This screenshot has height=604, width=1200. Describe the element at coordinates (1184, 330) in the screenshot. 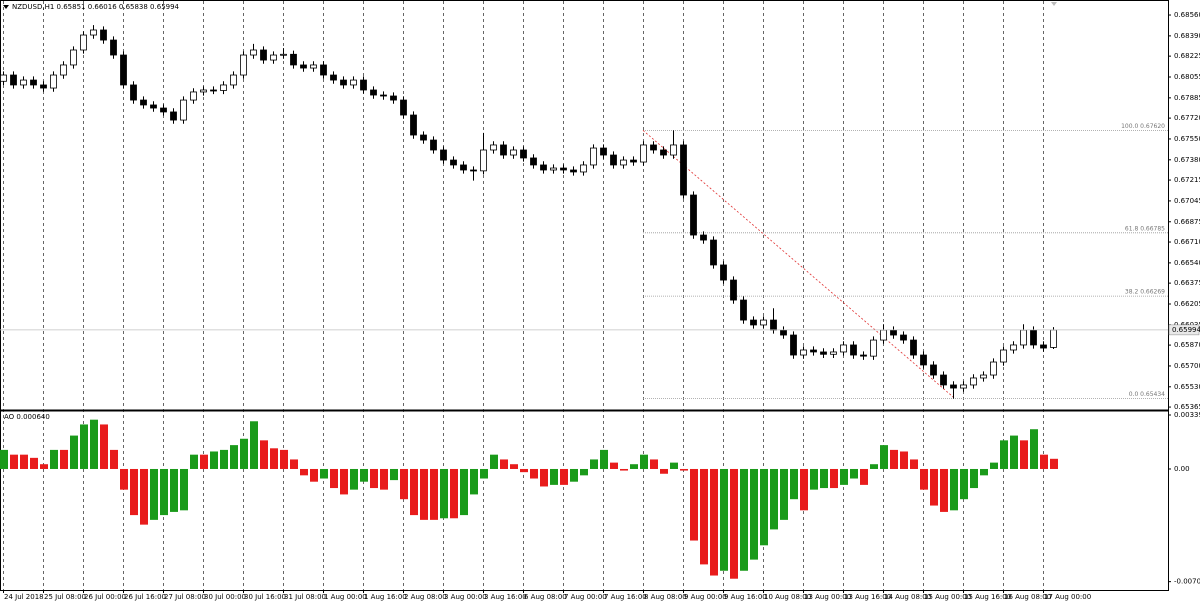

I see `price-label-box` at that location.